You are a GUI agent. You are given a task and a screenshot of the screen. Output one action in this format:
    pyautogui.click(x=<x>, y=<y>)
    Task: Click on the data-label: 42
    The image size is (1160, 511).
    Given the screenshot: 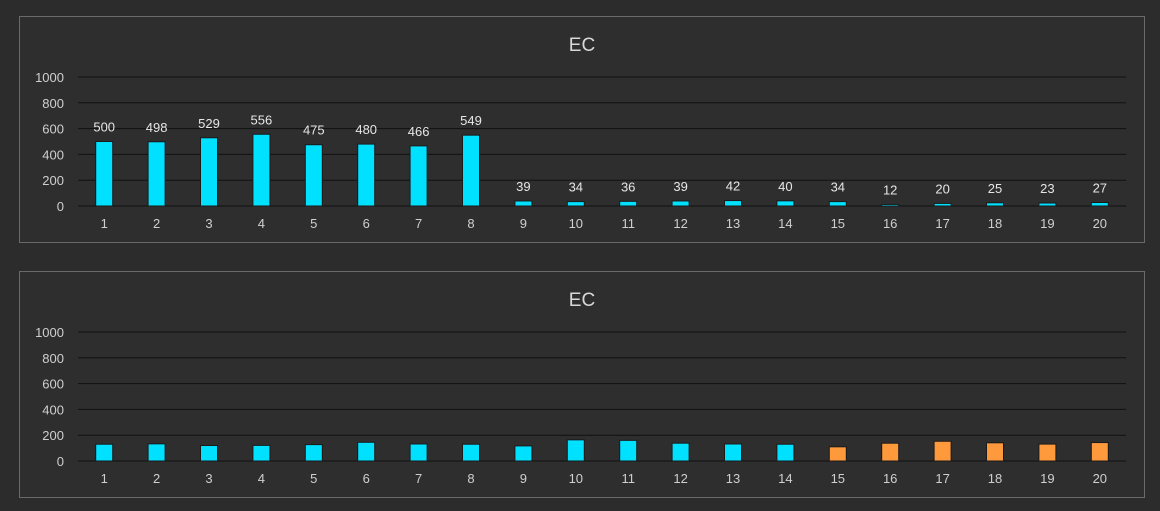 What is the action you would take?
    pyautogui.click(x=733, y=186)
    